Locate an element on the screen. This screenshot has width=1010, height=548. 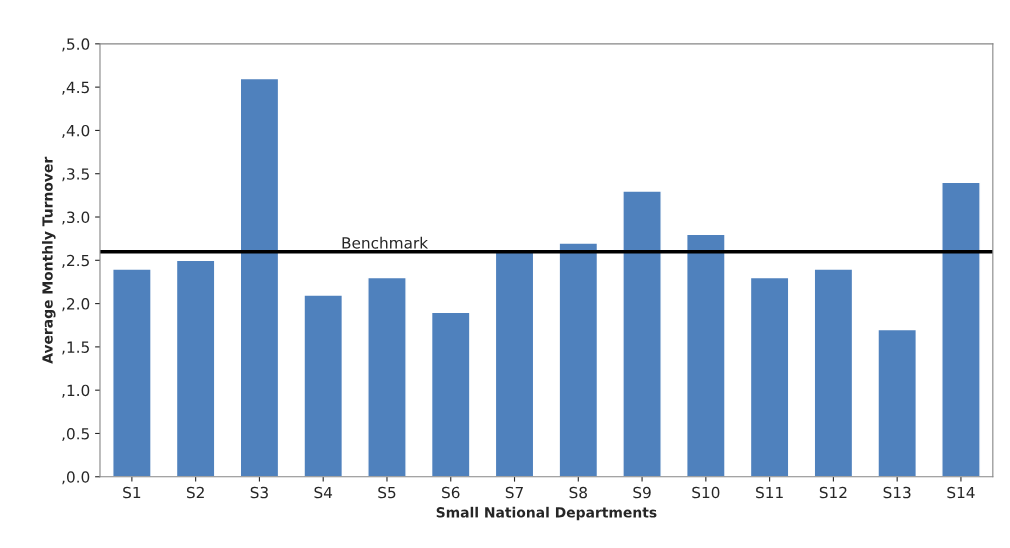
x-tick-label: S9 is located at coordinates (642, 492).